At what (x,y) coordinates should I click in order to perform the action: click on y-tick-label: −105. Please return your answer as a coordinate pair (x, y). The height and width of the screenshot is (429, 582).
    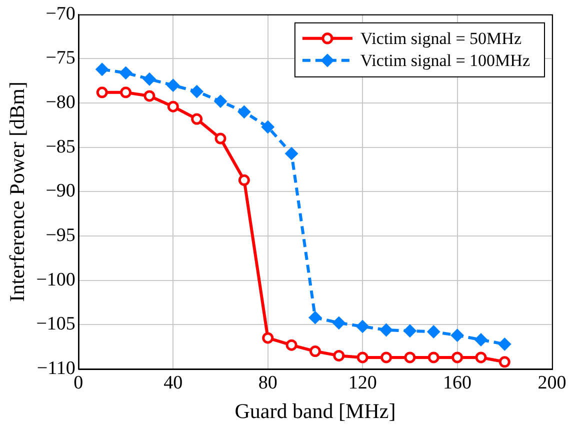
    Looking at the image, I should click on (56, 324).